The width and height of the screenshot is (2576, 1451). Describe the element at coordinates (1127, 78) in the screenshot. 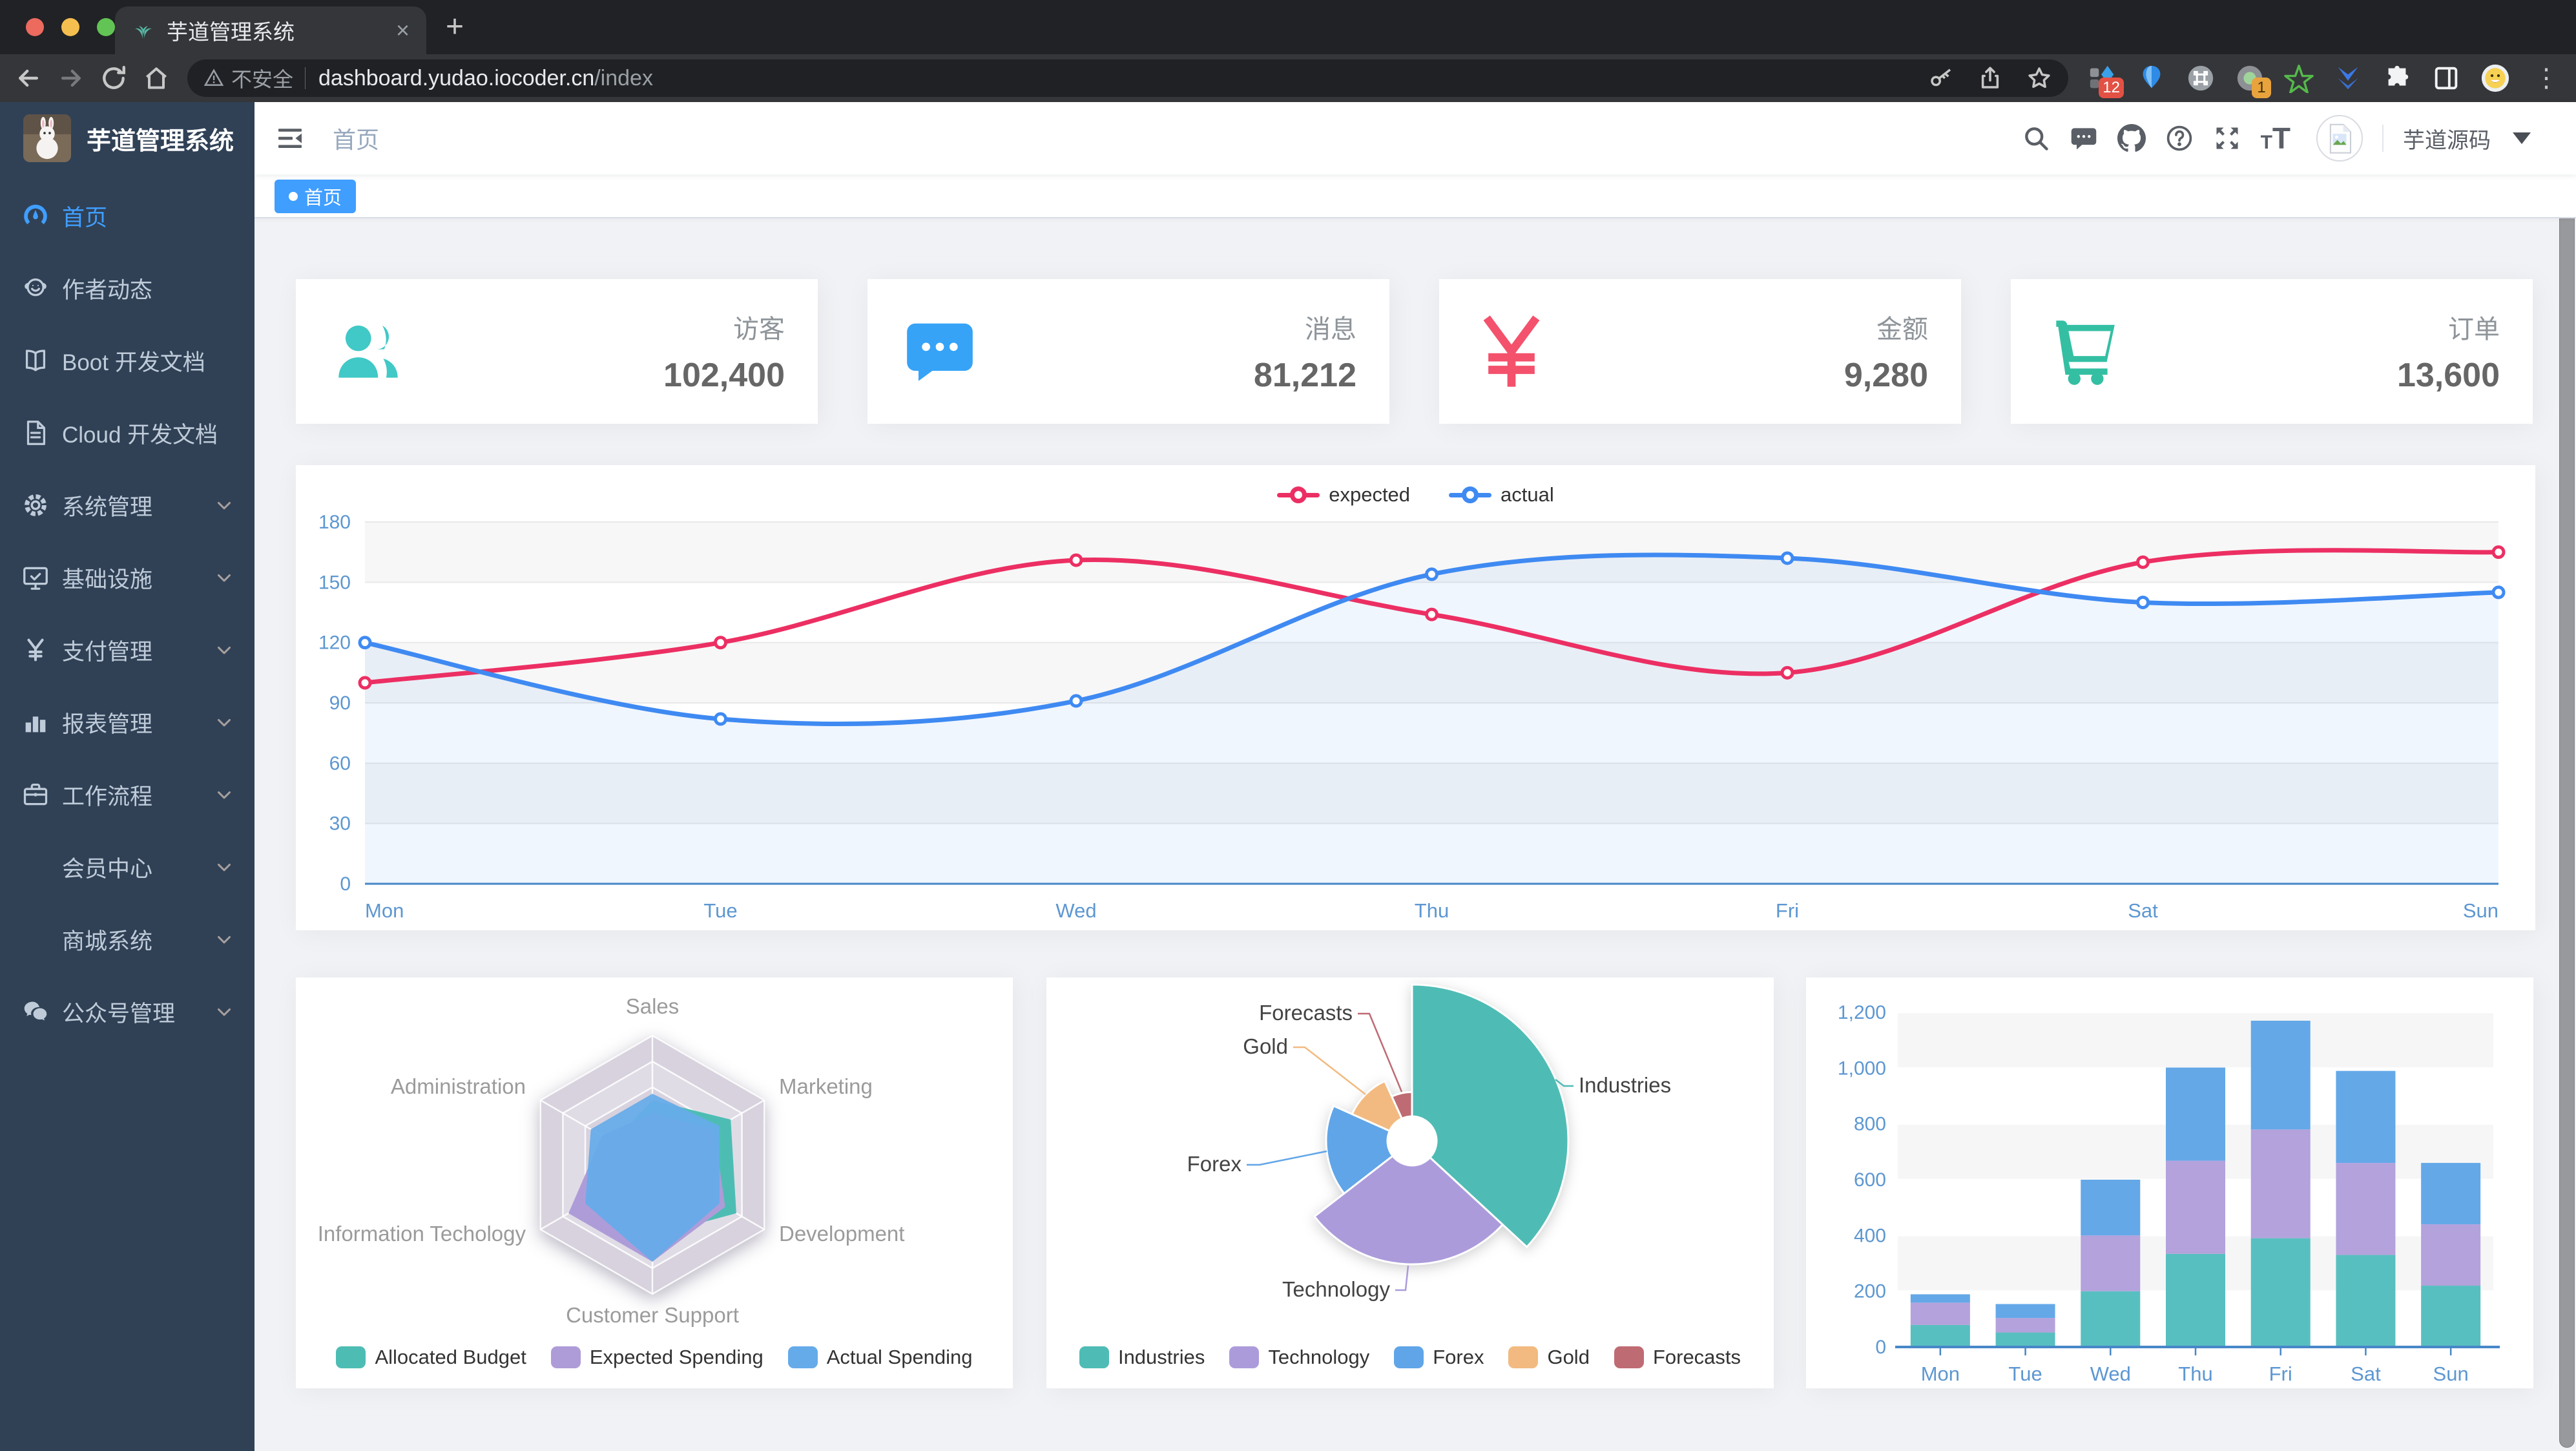

I see `address-bar: 不安全 dashboard.yudao.iocoder.cn /index` at that location.